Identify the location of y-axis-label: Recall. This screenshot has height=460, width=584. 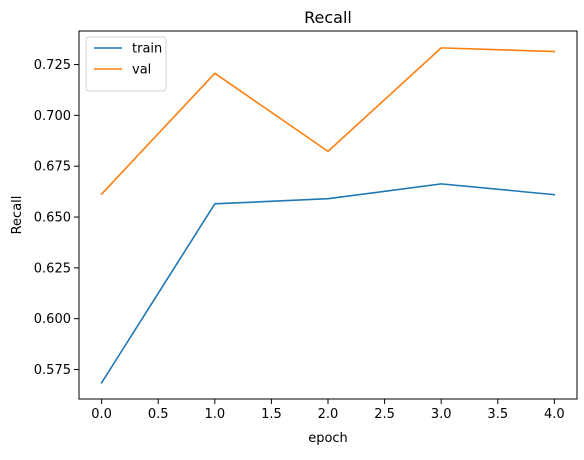
(17, 215).